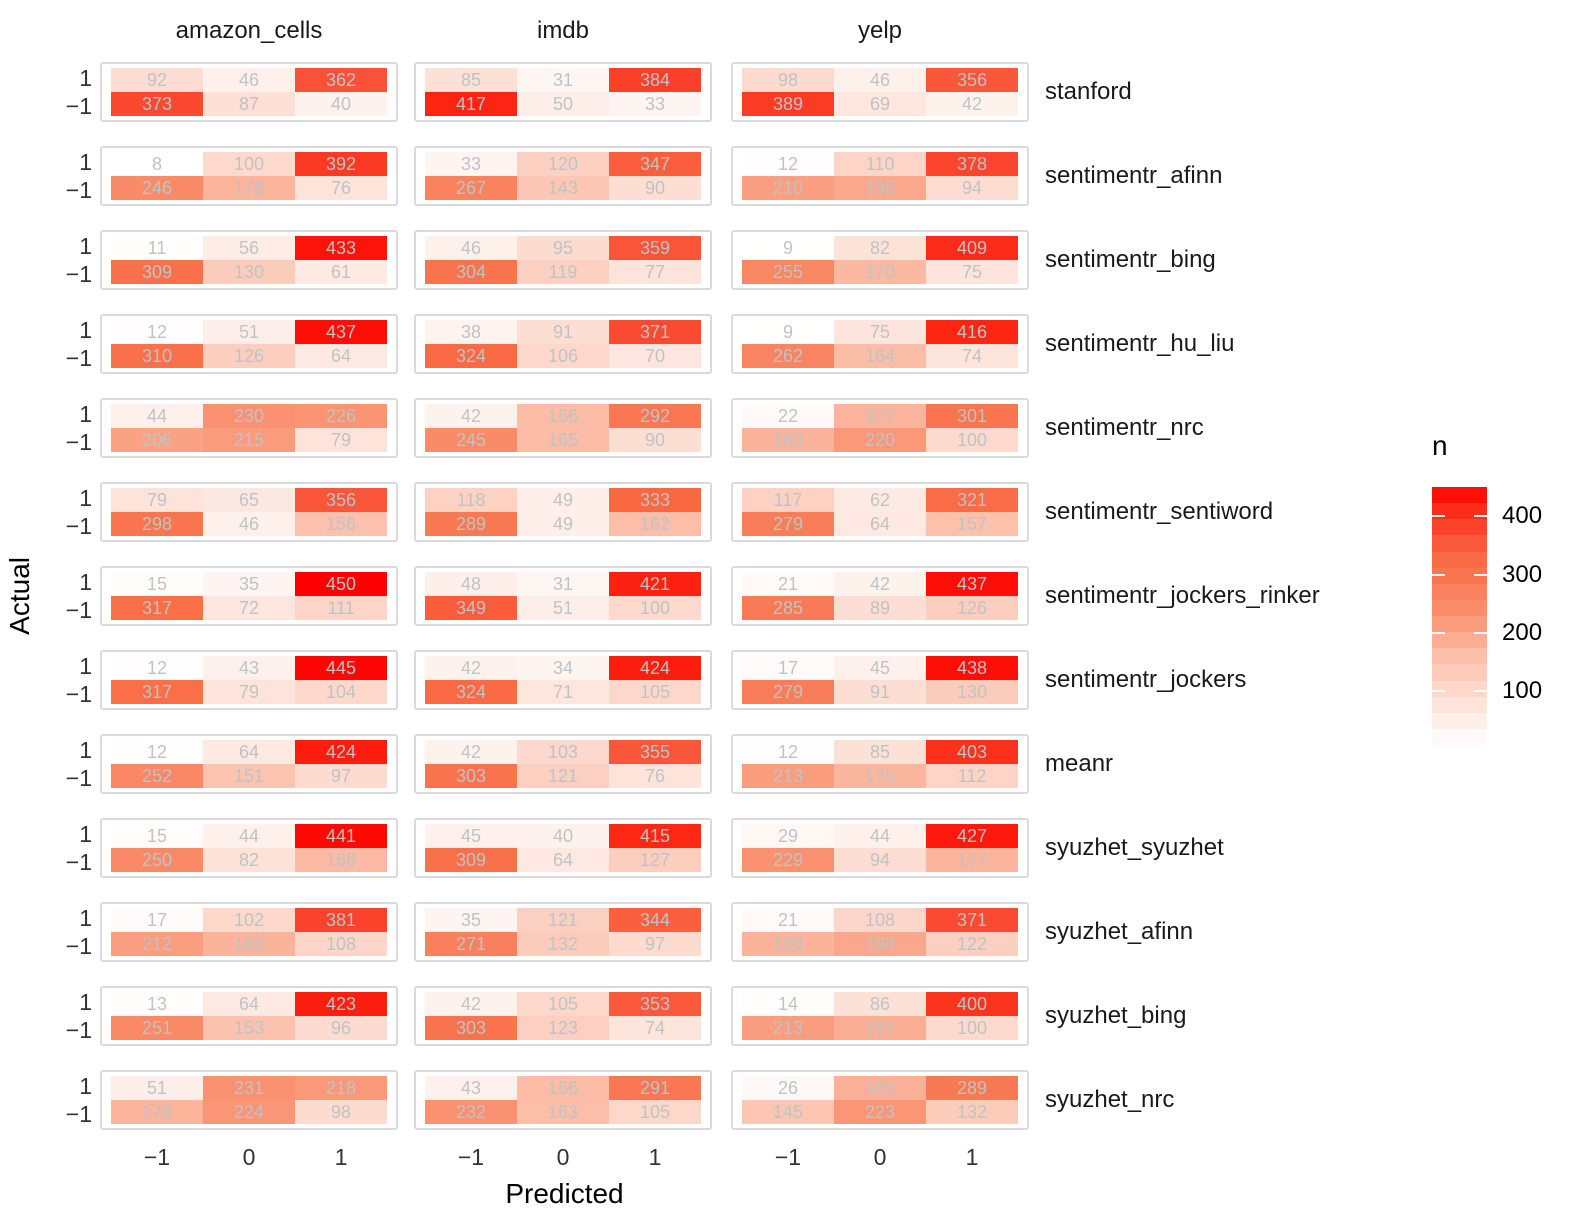  What do you see at coordinates (341, 332) in the screenshot?
I see `heatmap-tile: 437` at bounding box center [341, 332].